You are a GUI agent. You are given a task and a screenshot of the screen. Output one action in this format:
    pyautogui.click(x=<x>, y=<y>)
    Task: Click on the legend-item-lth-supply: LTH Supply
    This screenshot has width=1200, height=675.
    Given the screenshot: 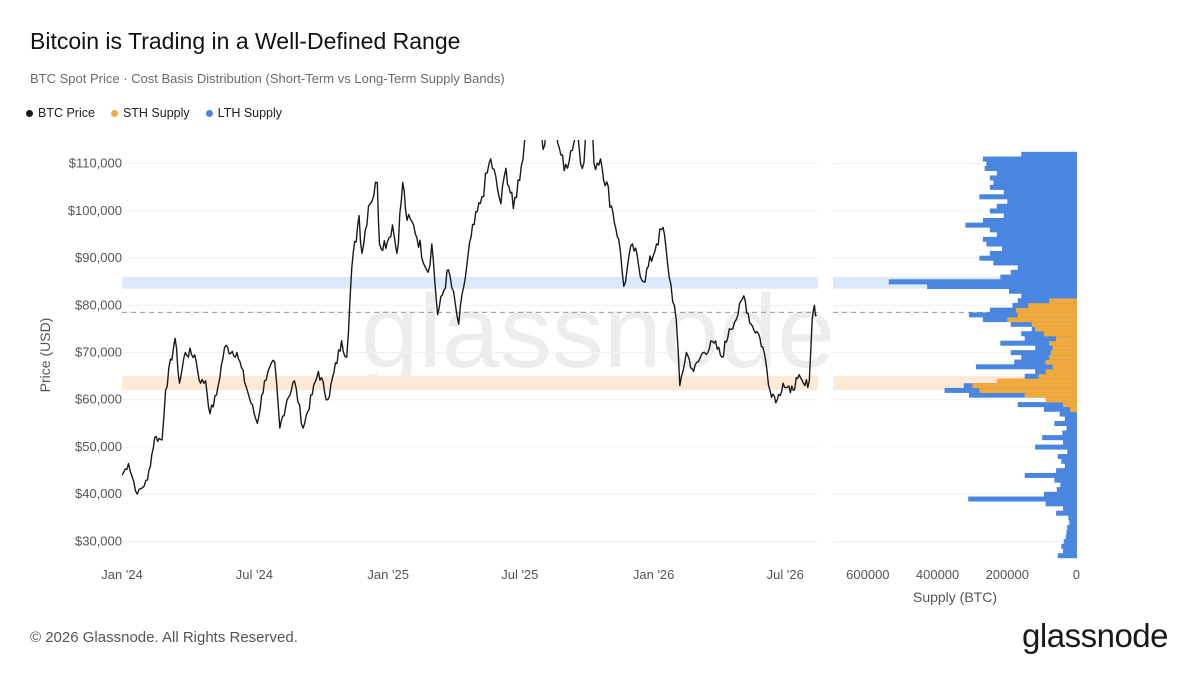 What is the action you would take?
    pyautogui.click(x=244, y=113)
    